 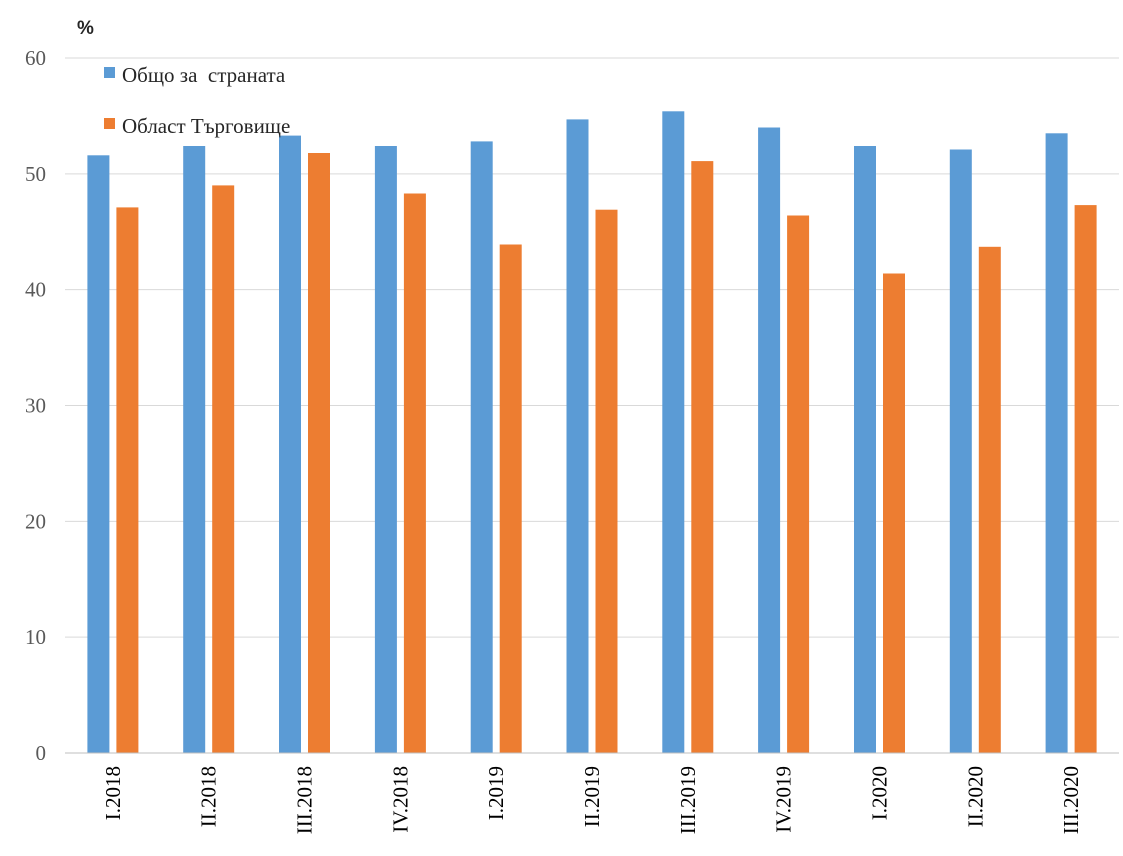 I want to click on legend-label-national: Общо за страната, so click(x=204, y=75).